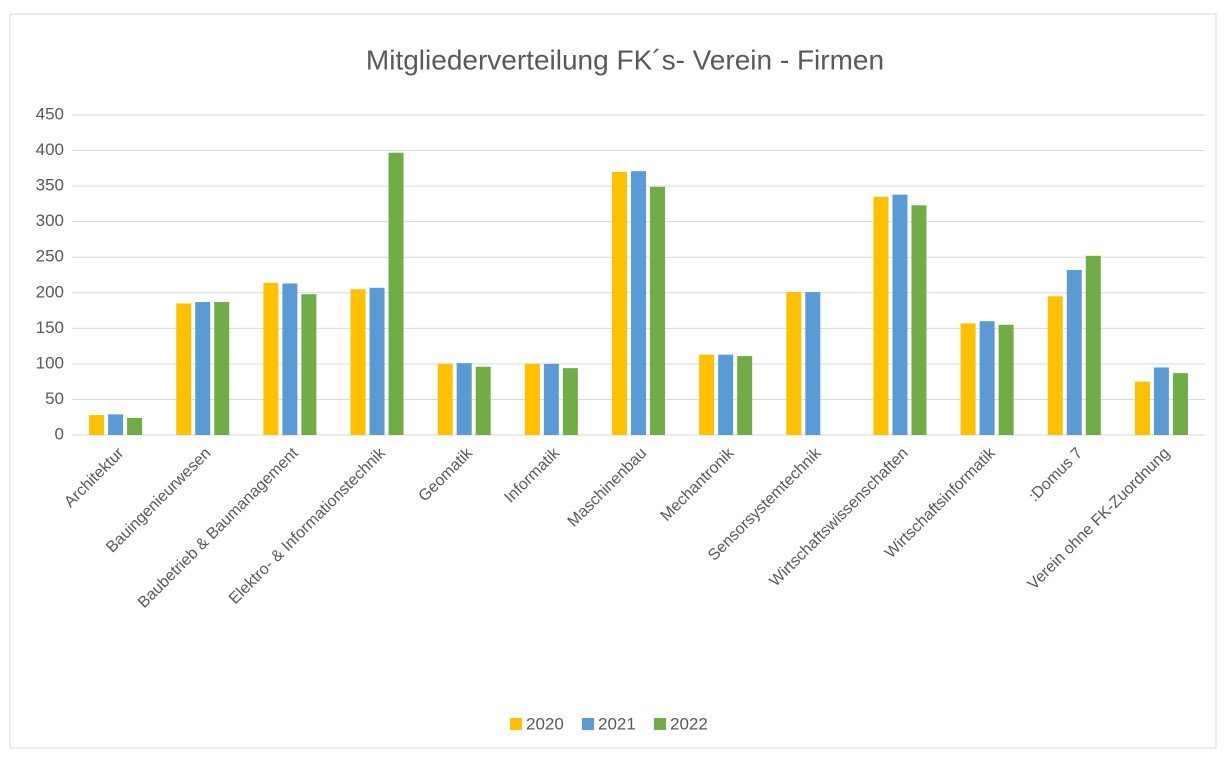 The height and width of the screenshot is (758, 1226). I want to click on y-tick-label: 0, so click(59, 433).